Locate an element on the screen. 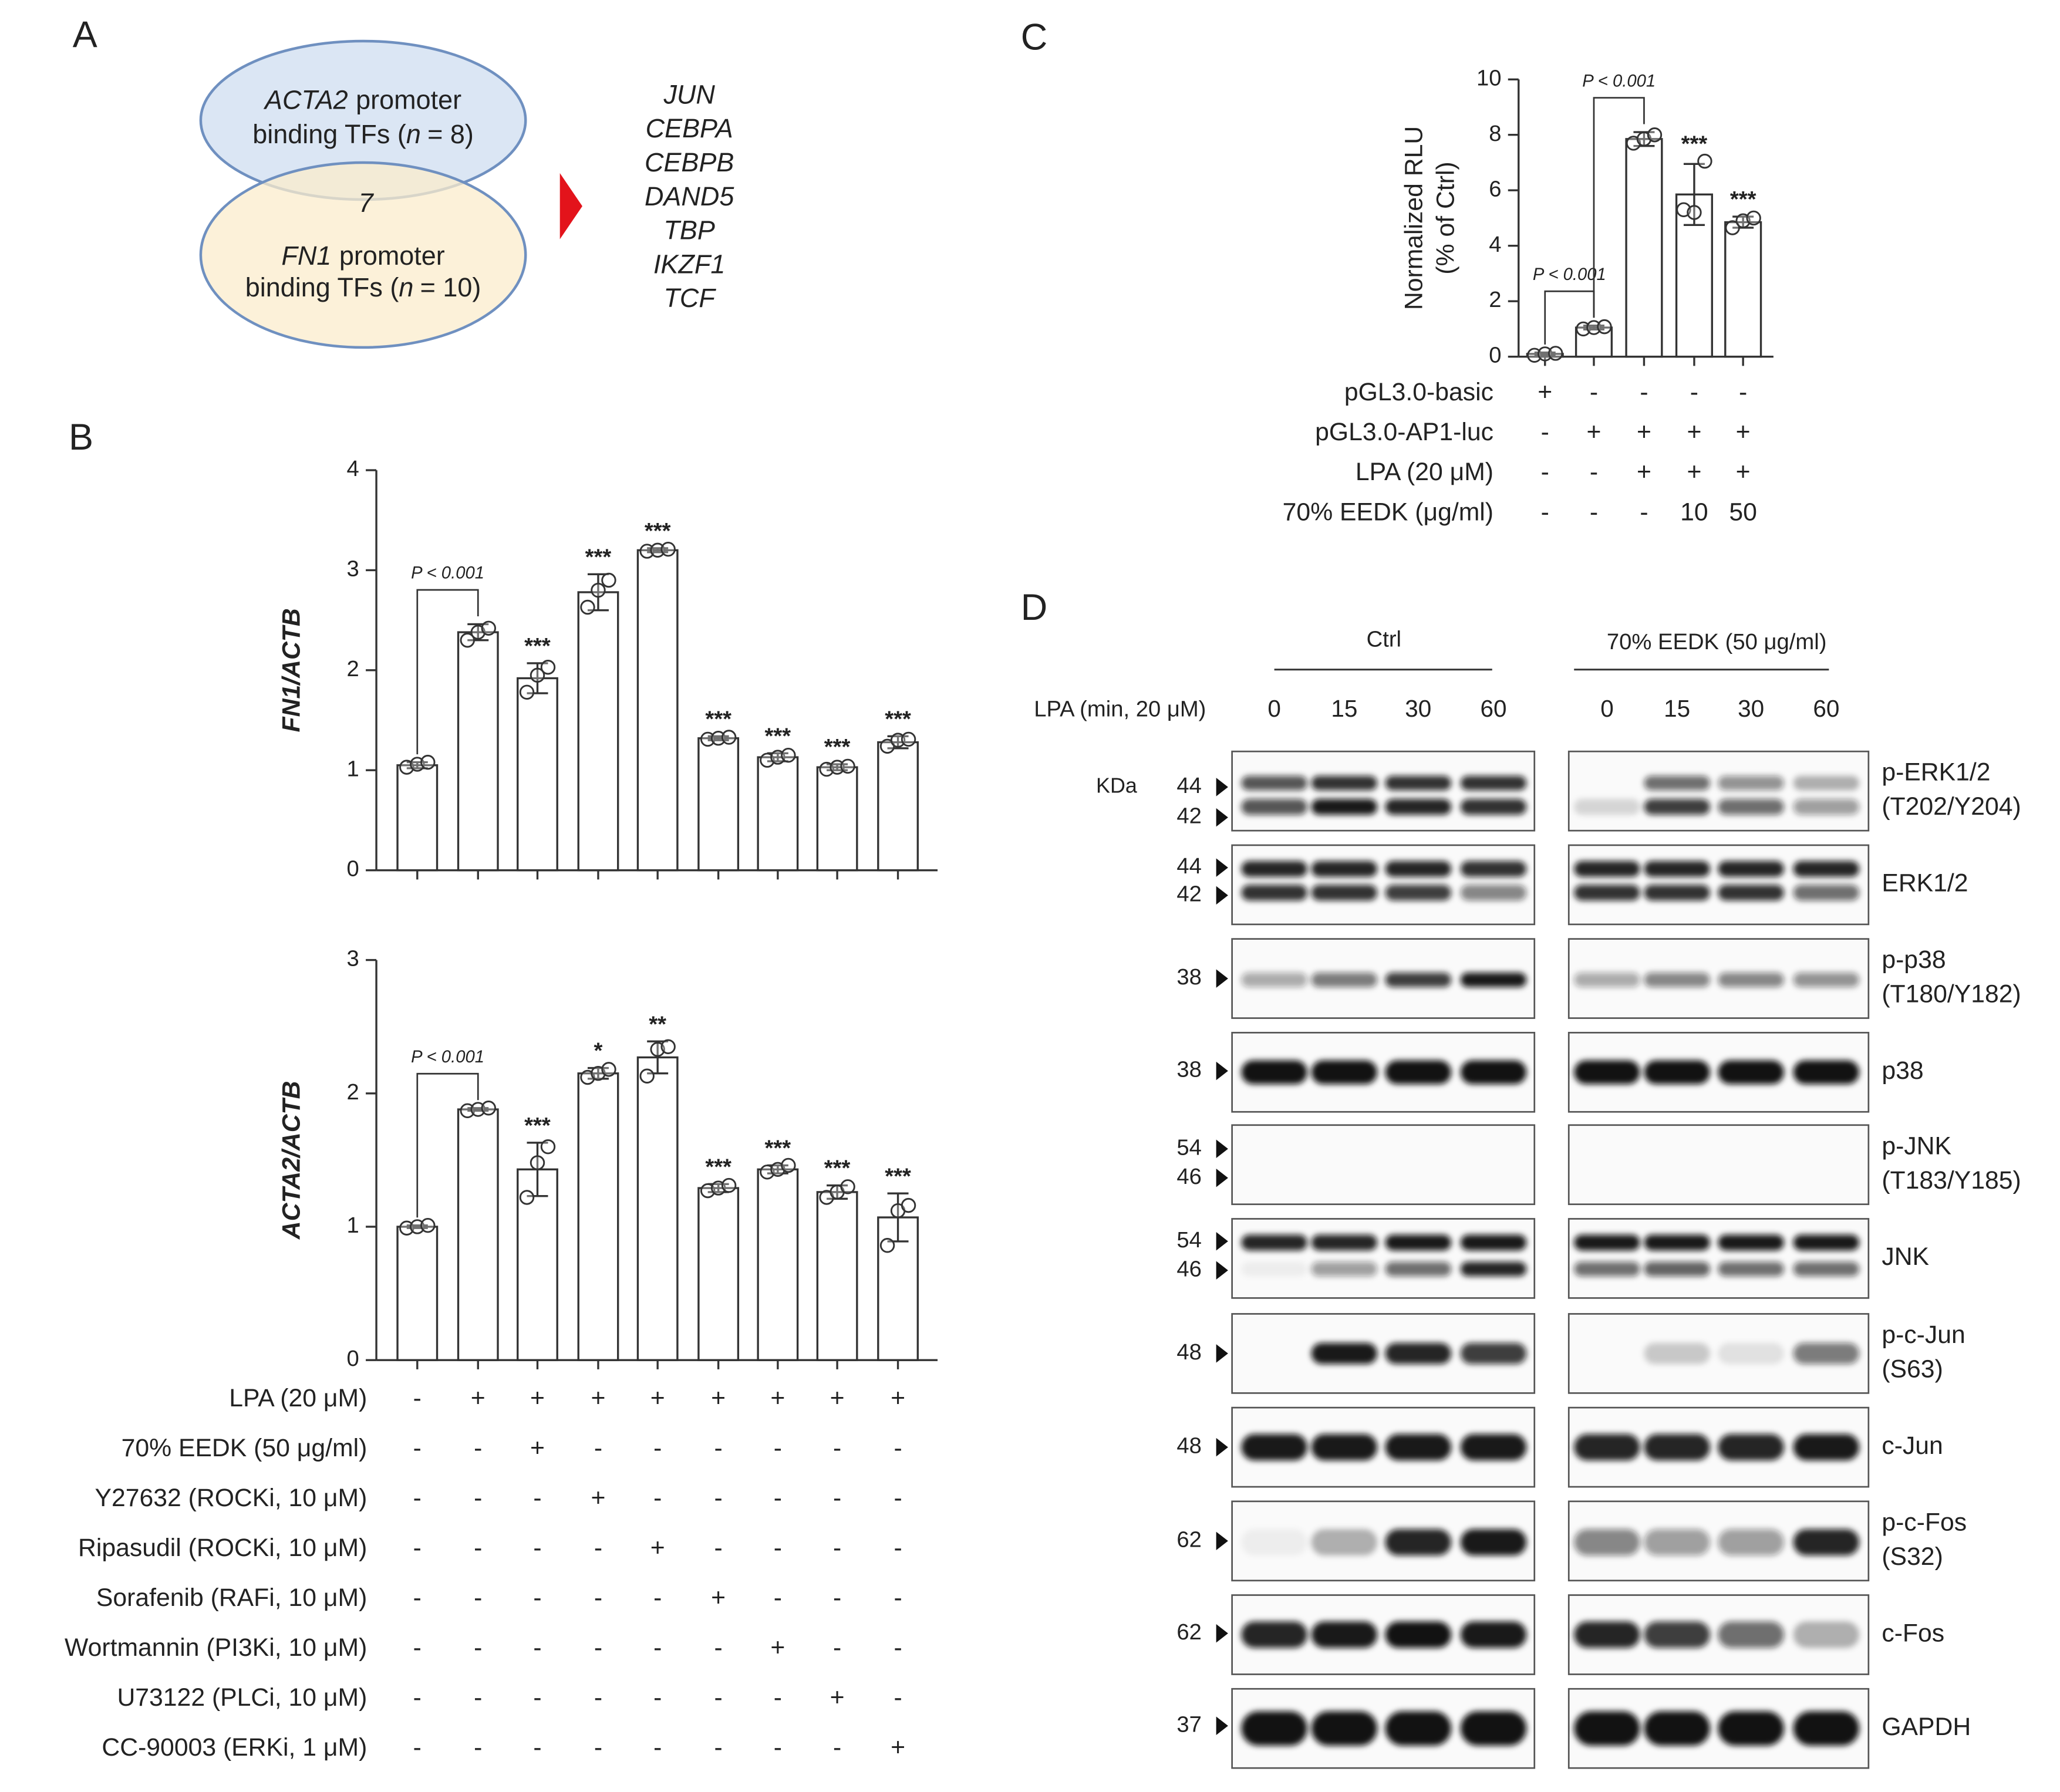  venn-set-label: binding TFs (n = 10) is located at coordinates (363, 287).